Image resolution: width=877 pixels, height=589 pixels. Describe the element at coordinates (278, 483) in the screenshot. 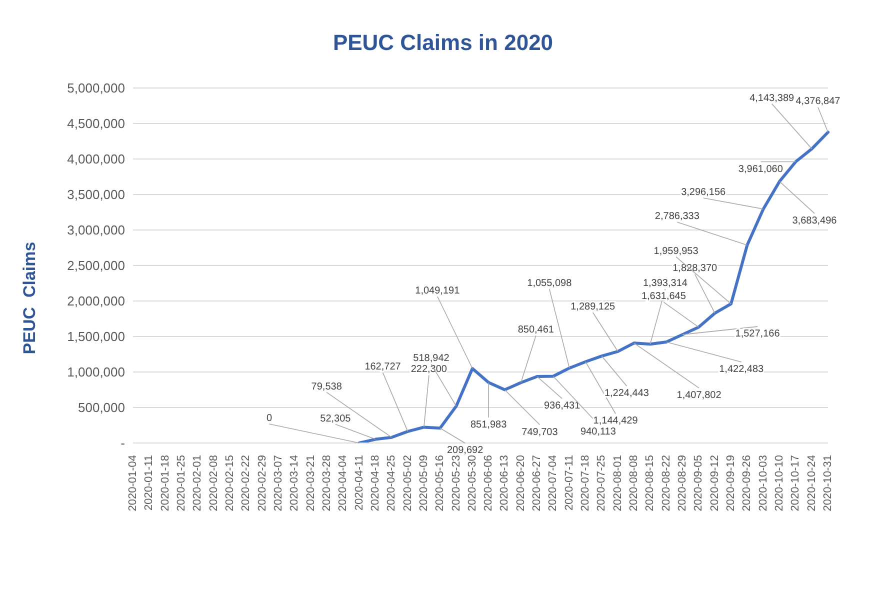

I see `x-tick-label: 2020-03-07` at that location.